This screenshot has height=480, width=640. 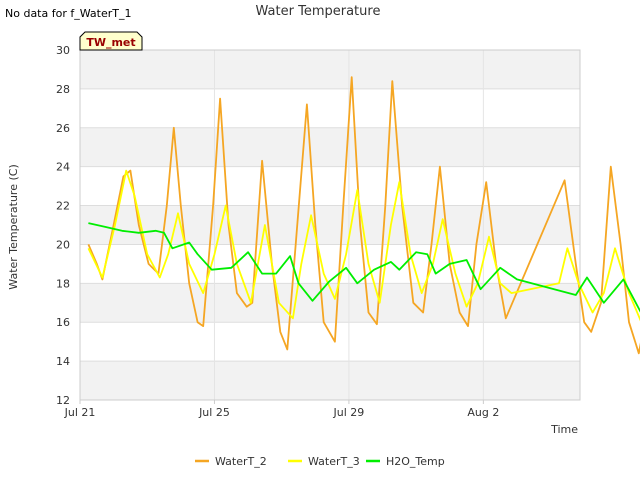 What do you see at coordinates (318, 11) in the screenshot?
I see `chart-title: Water Temperature` at bounding box center [318, 11].